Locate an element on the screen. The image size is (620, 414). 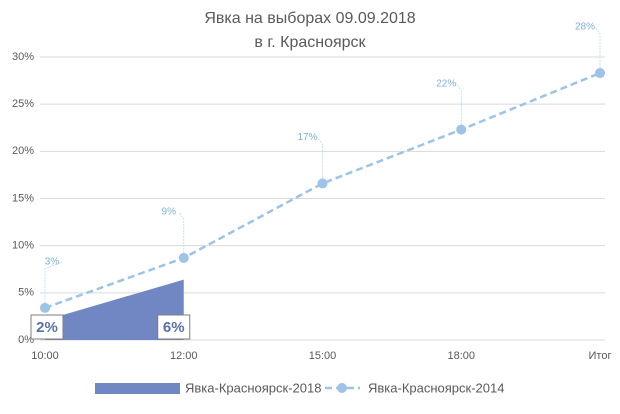
x-tick-label: 15:00 is located at coordinates (323, 356).